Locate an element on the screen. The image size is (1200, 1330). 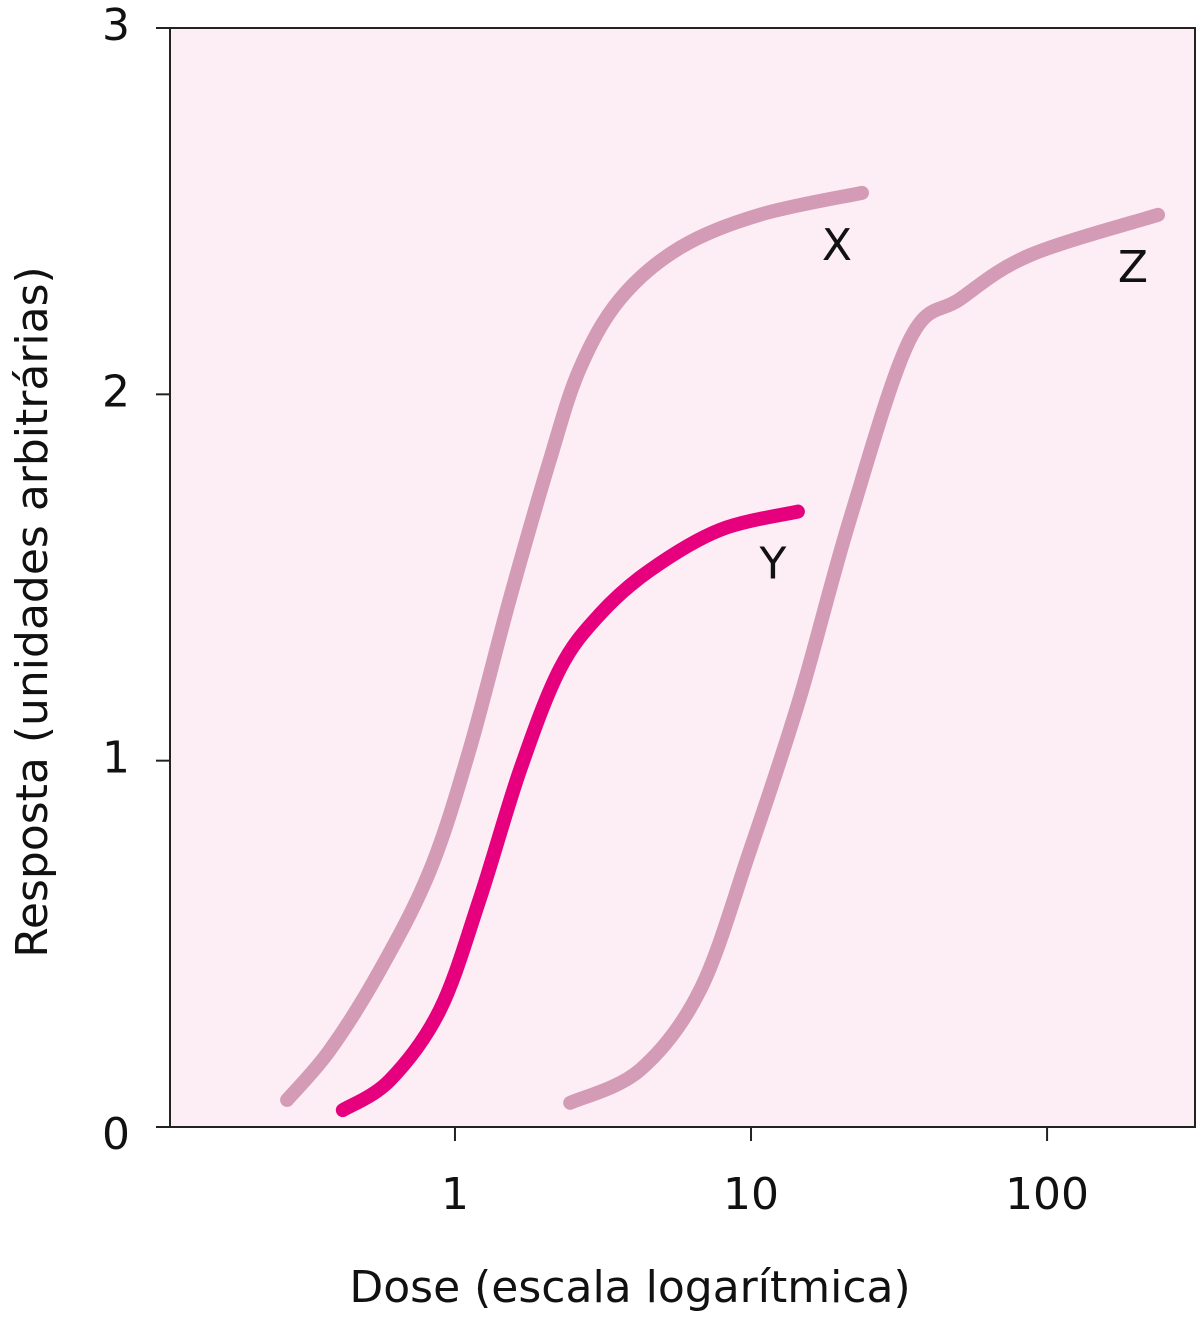
x-axis-title: Dose (escala logarítmica) is located at coordinates (629, 1287).